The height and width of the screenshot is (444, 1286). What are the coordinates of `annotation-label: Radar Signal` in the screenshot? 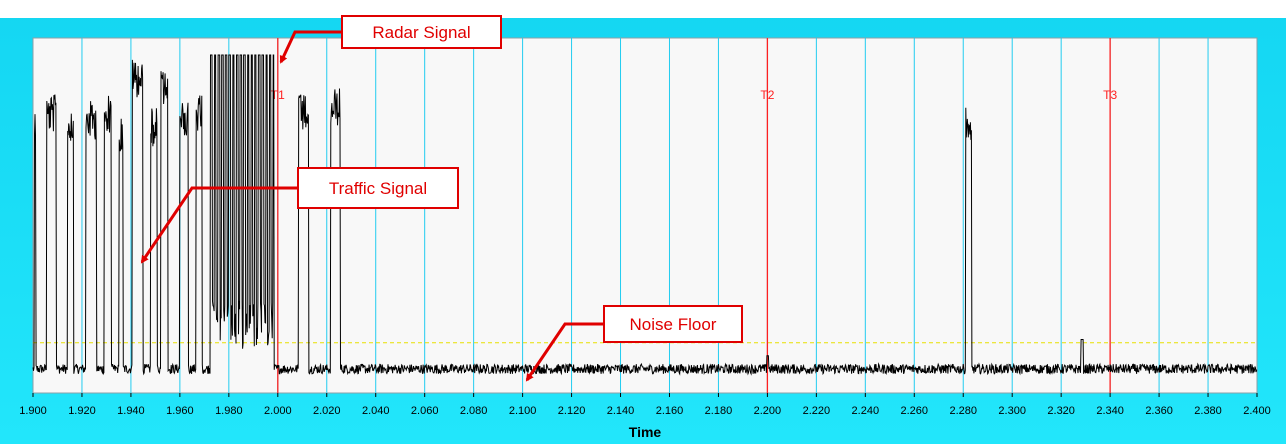 It's located at (421, 32).